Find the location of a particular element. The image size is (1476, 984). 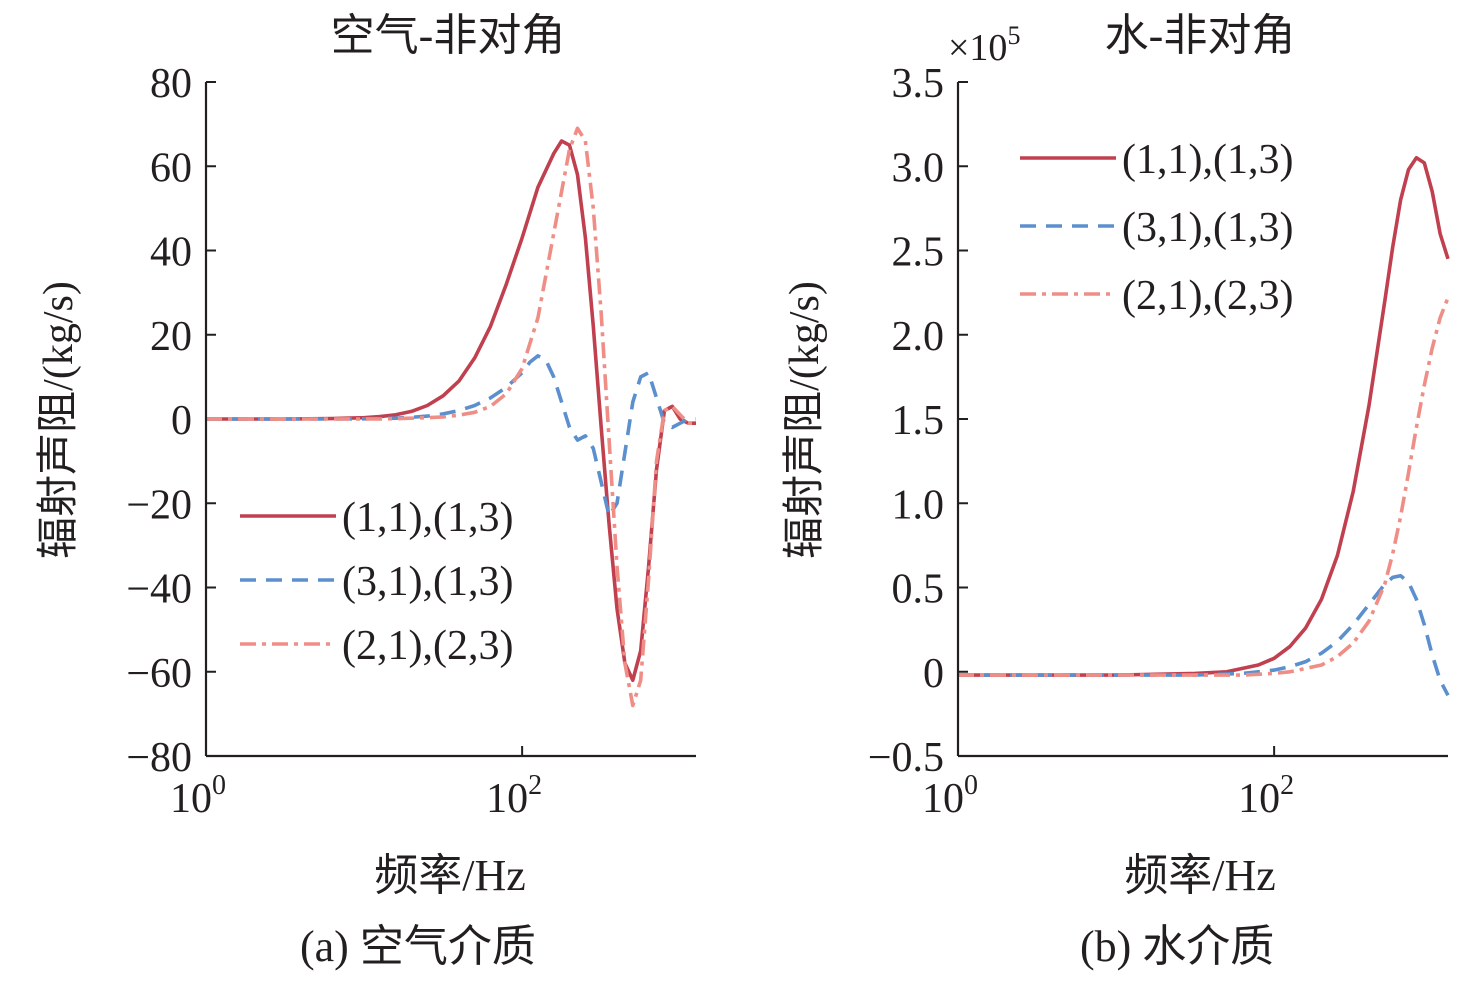

y-tick-label: 20 is located at coordinates (171, 337).